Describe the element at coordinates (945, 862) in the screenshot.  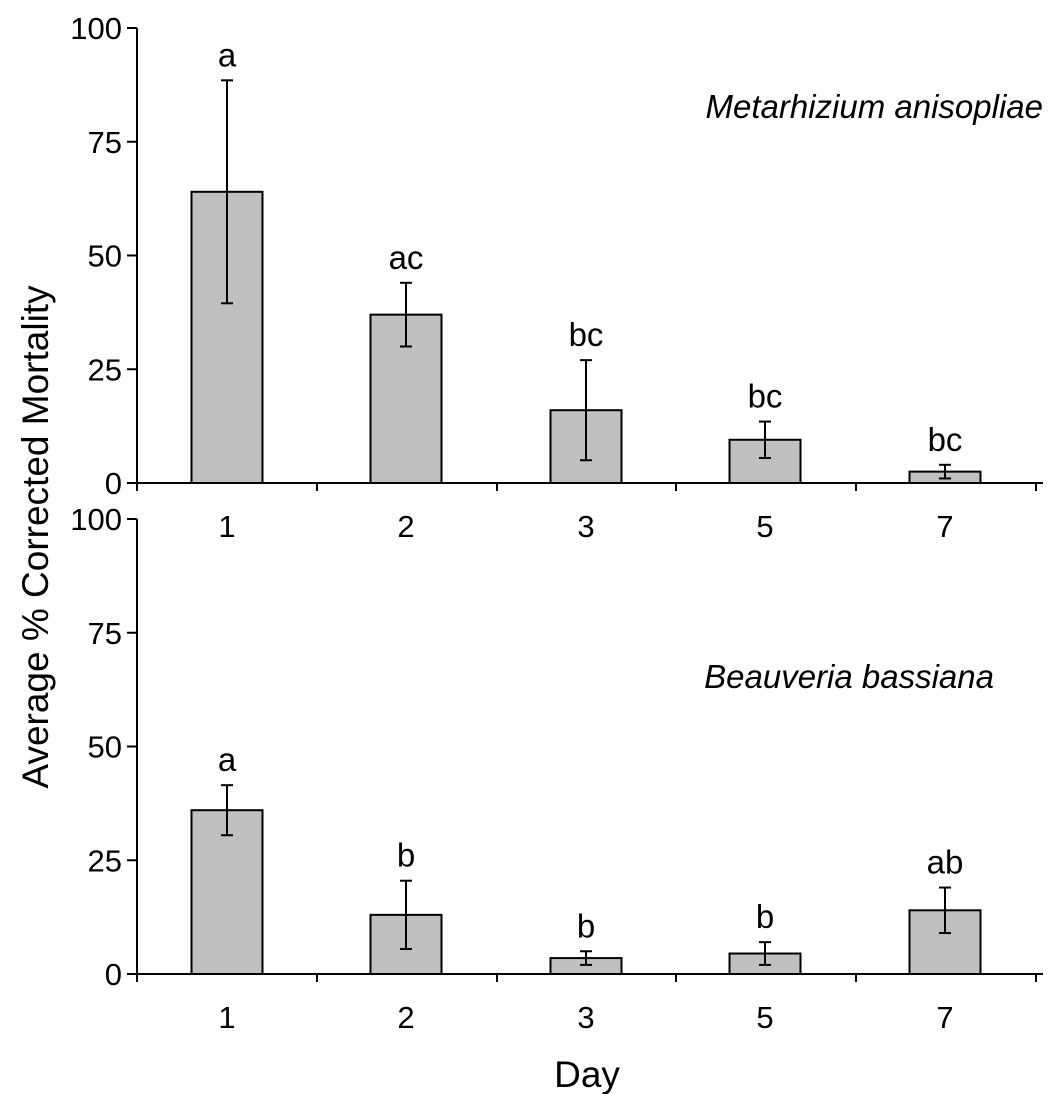
I see `significance-label: ab` at that location.